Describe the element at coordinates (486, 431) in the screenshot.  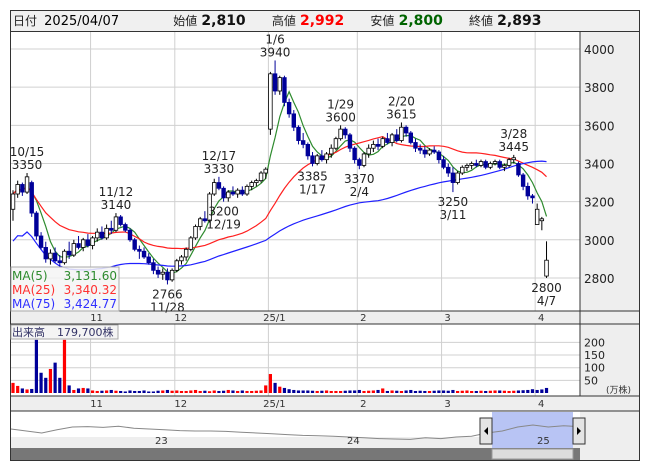
I see `navigator-left-handle` at that location.